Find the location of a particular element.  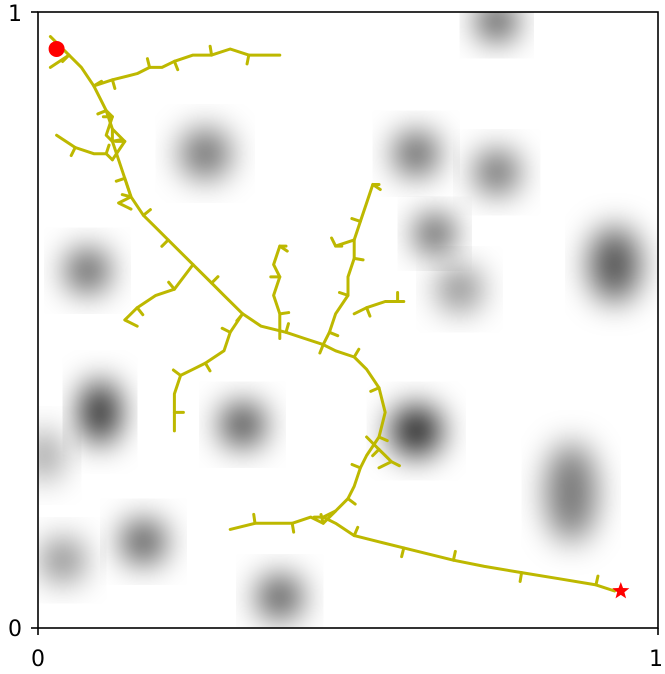

x-tick-0-label: 0 is located at coordinates (38, 659).